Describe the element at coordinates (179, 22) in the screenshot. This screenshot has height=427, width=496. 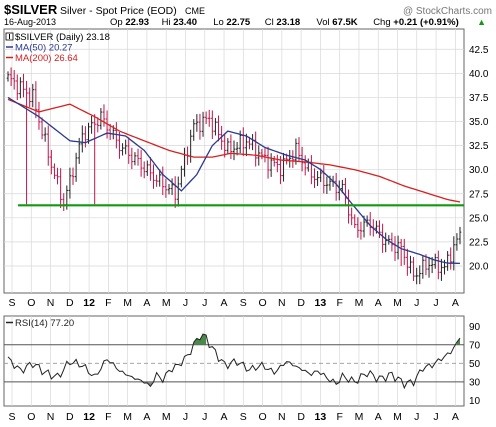
I see `ohlc-item-hi: Hi 23.40` at that location.